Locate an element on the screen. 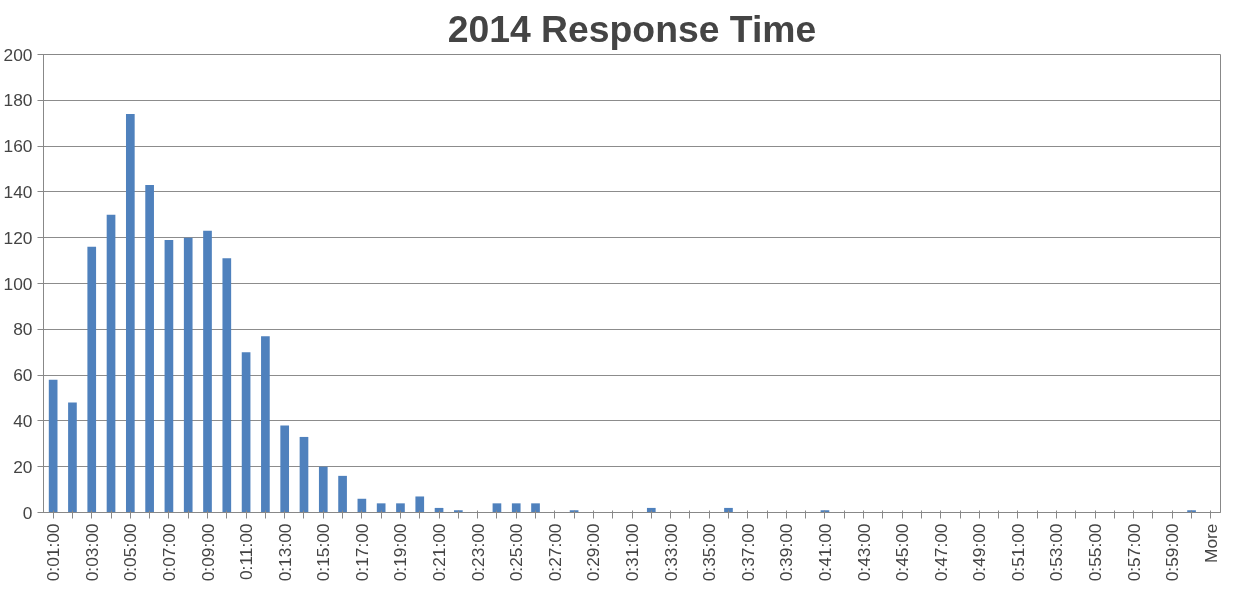 The width and height of the screenshot is (1253, 592). x-tick-label: 0:25:00 is located at coordinates (516, 552).